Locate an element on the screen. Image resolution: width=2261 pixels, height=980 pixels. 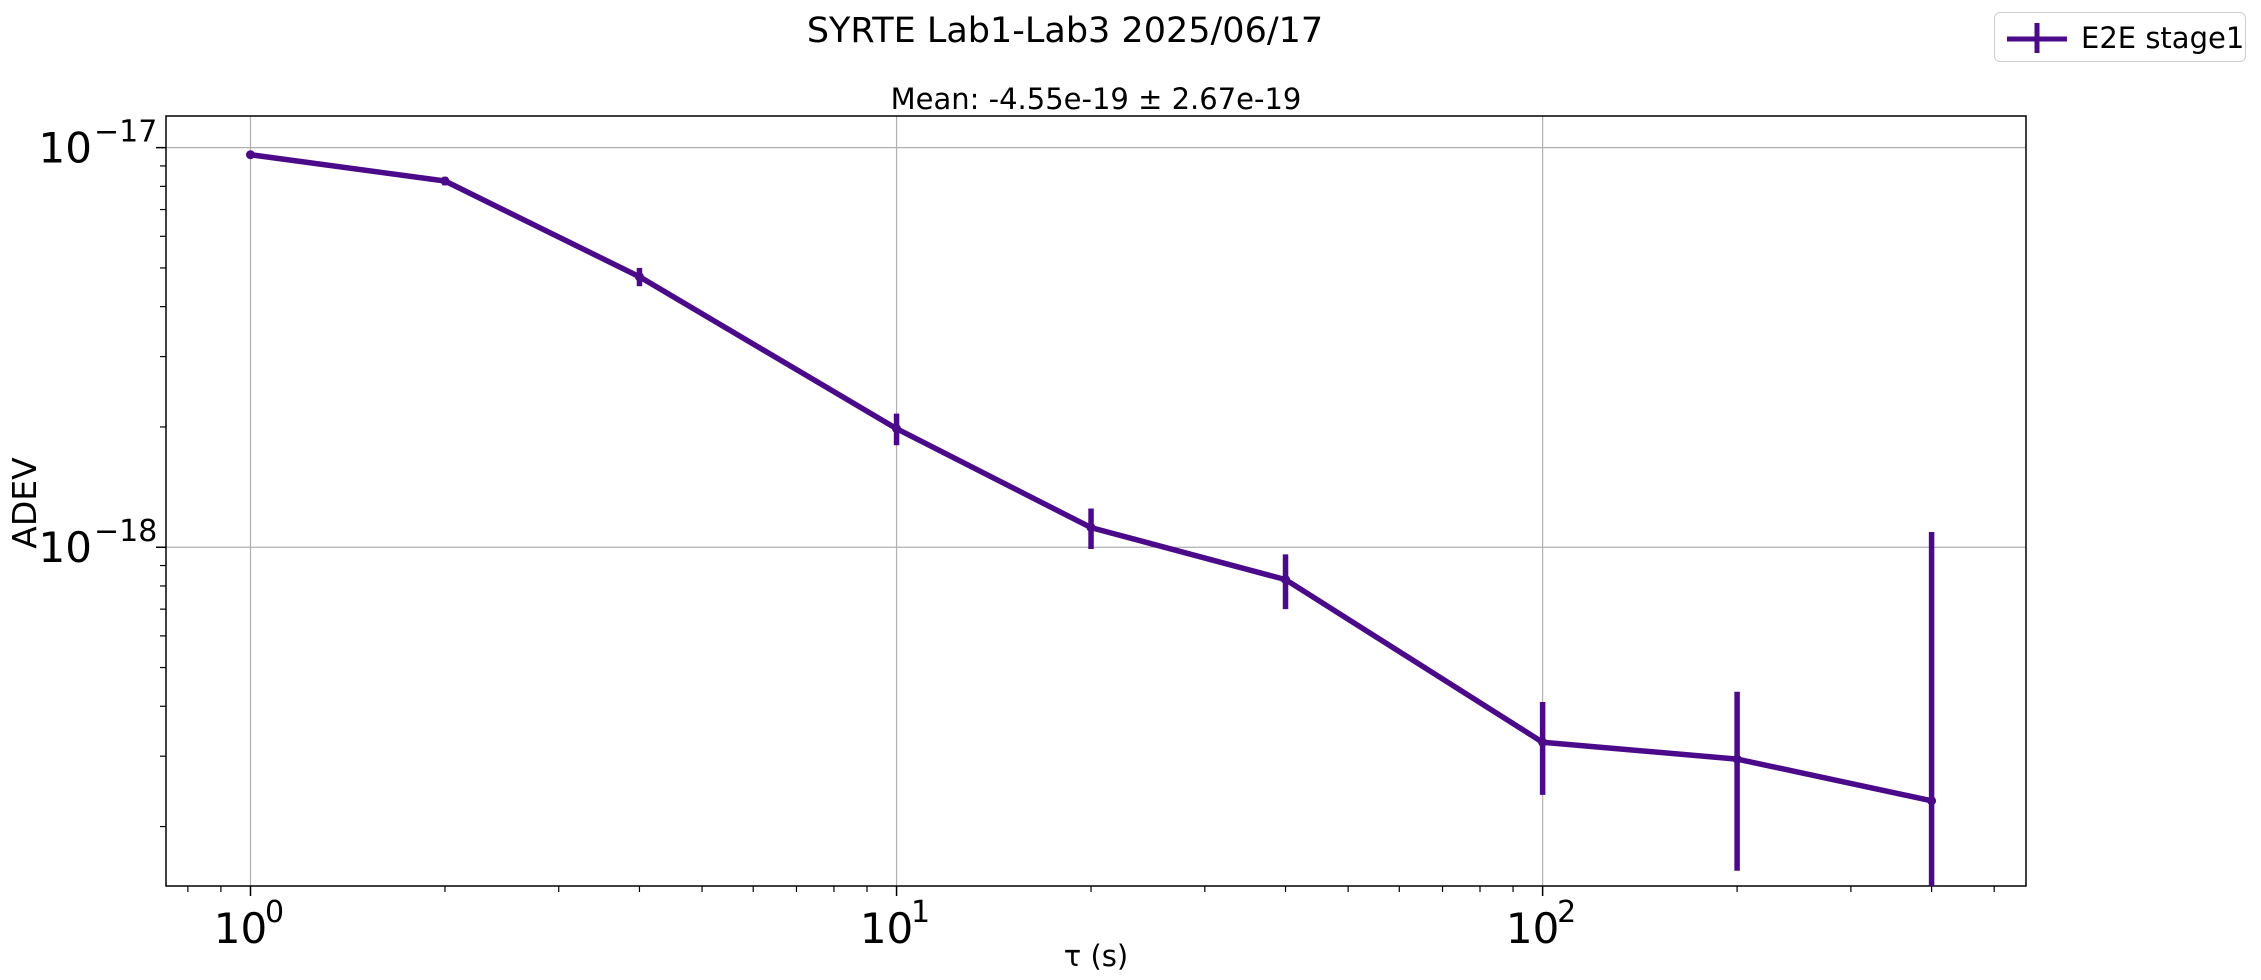
y-tick-label-exponent: −18 is located at coordinates (125, 531).